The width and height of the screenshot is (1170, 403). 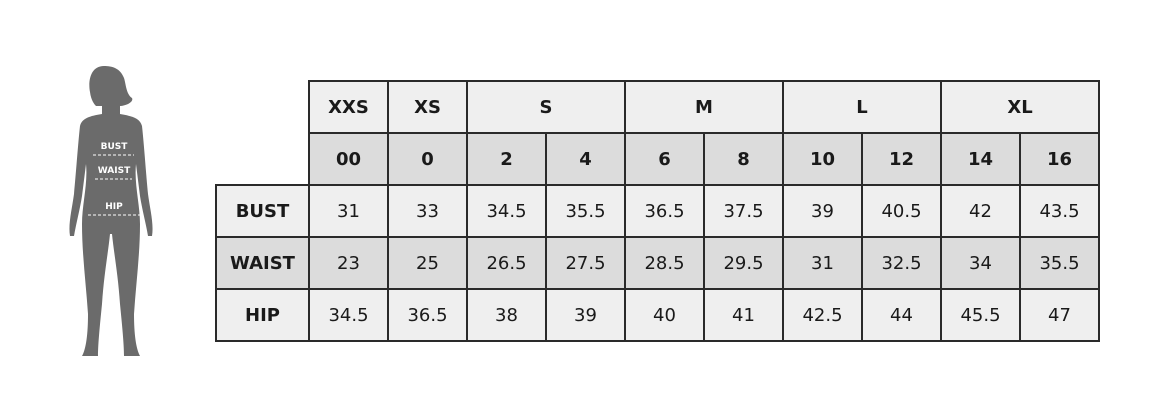 I want to click on size-header-m: M, so click(x=704, y=107).